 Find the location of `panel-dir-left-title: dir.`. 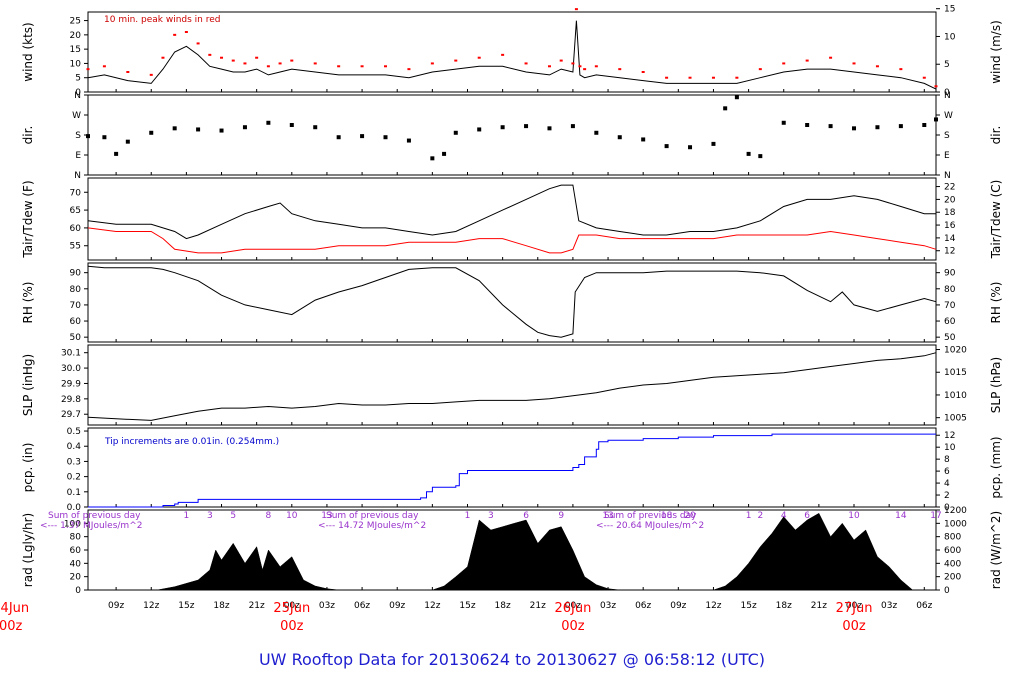

panel-dir-left-title: dir. is located at coordinates (28, 135).